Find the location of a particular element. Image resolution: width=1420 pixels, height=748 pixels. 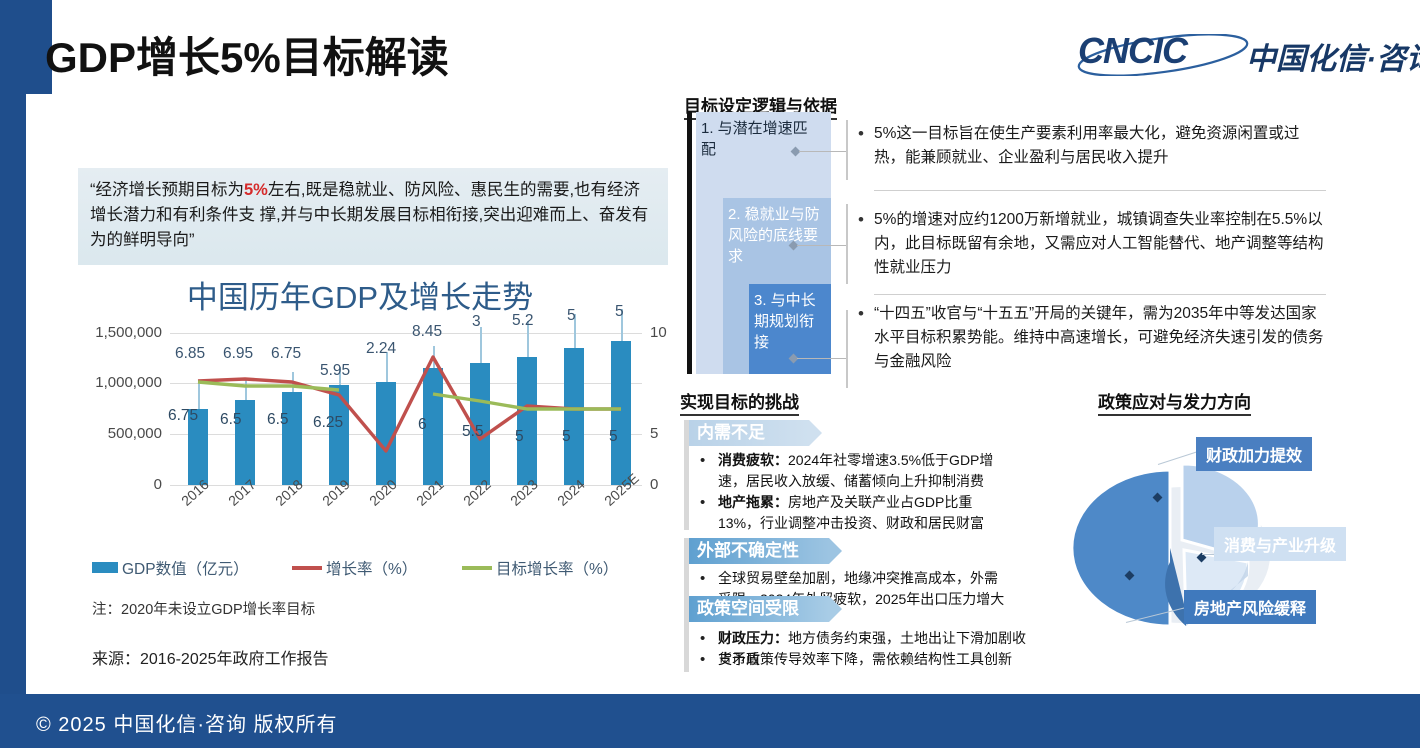

pie-svg is located at coordinates (1170, 545).